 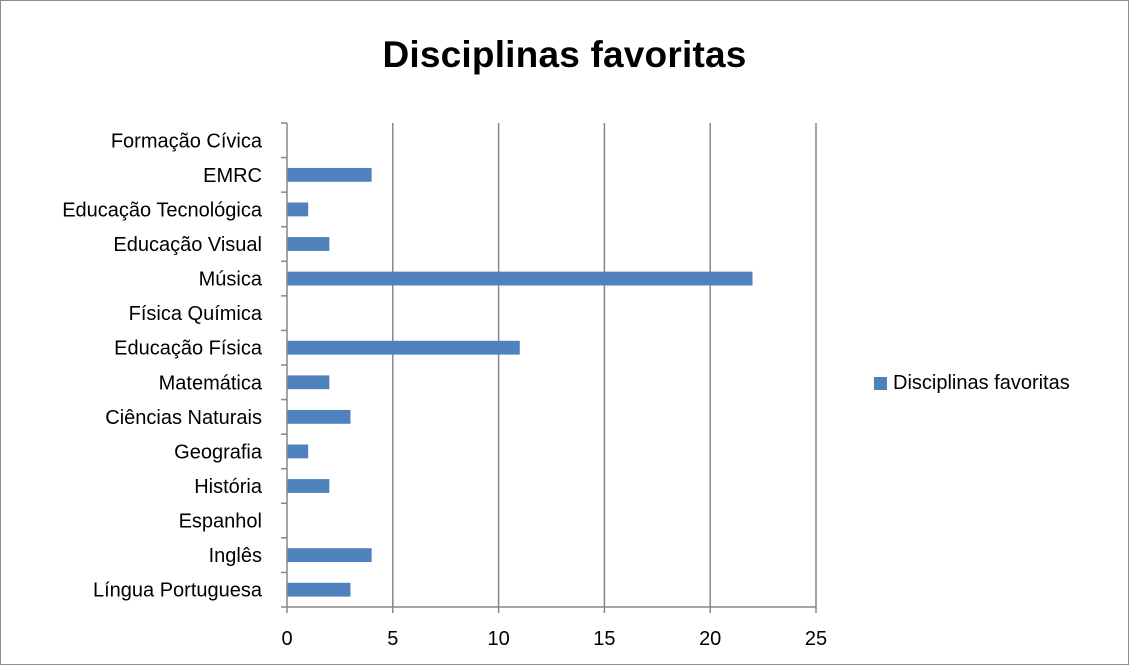 What do you see at coordinates (392, 639) in the screenshot?
I see `x-tick-label: 5` at bounding box center [392, 639].